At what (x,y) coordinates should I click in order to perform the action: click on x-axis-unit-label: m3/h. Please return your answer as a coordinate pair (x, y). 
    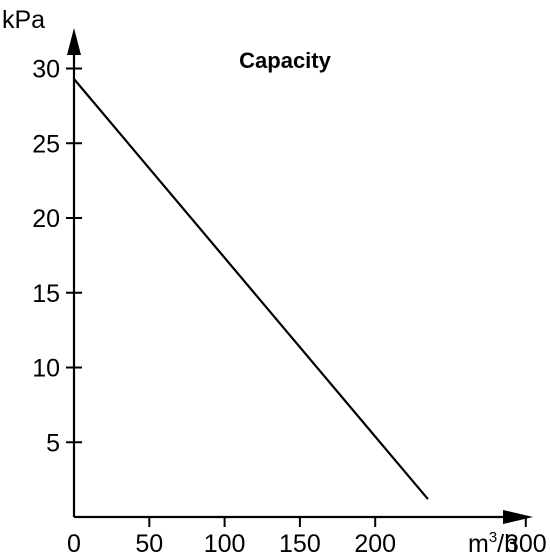
    Looking at the image, I should click on (493, 543).